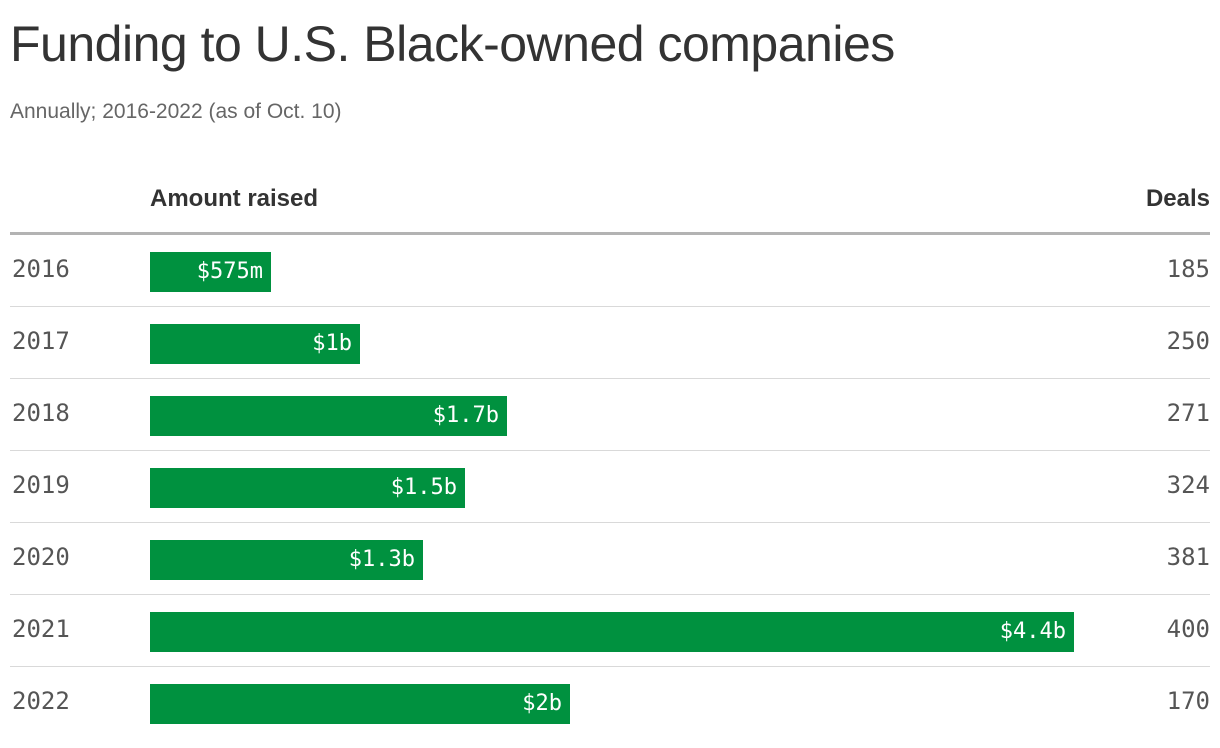  What do you see at coordinates (229, 271) in the screenshot?
I see `amount-label: $575m` at bounding box center [229, 271].